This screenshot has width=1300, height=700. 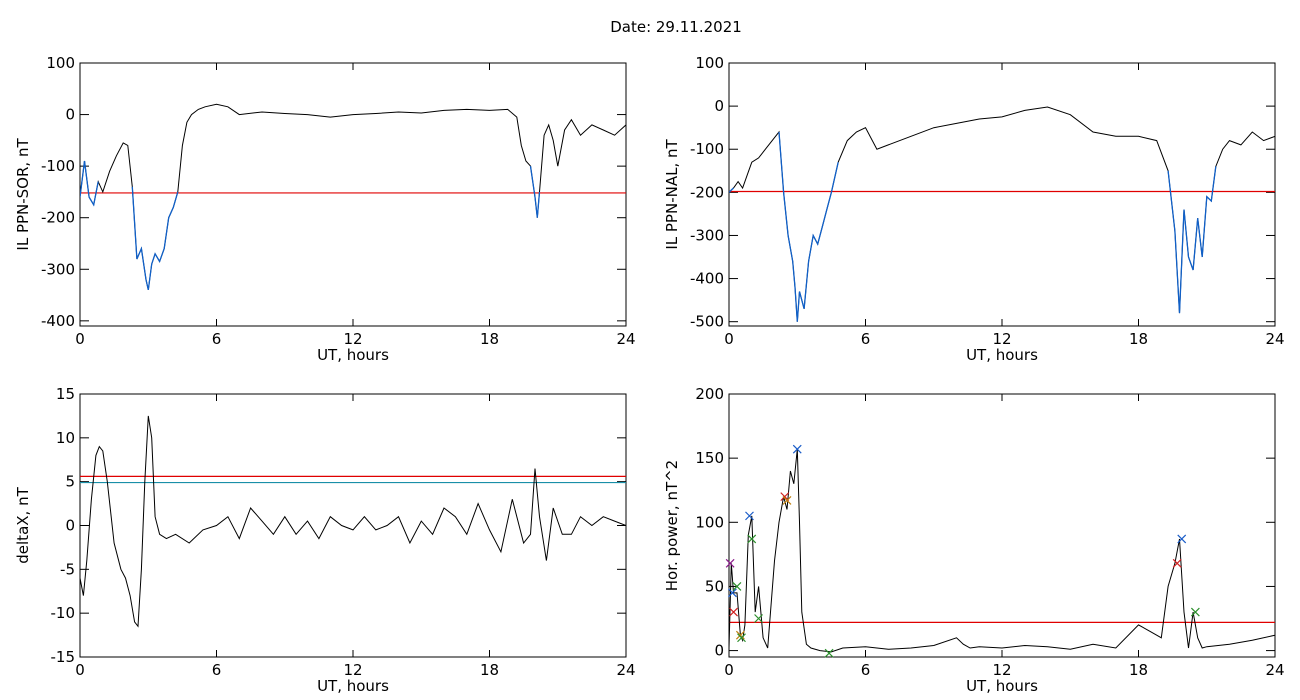 I want to click on y-tick-label: 200, so click(x=709, y=394).